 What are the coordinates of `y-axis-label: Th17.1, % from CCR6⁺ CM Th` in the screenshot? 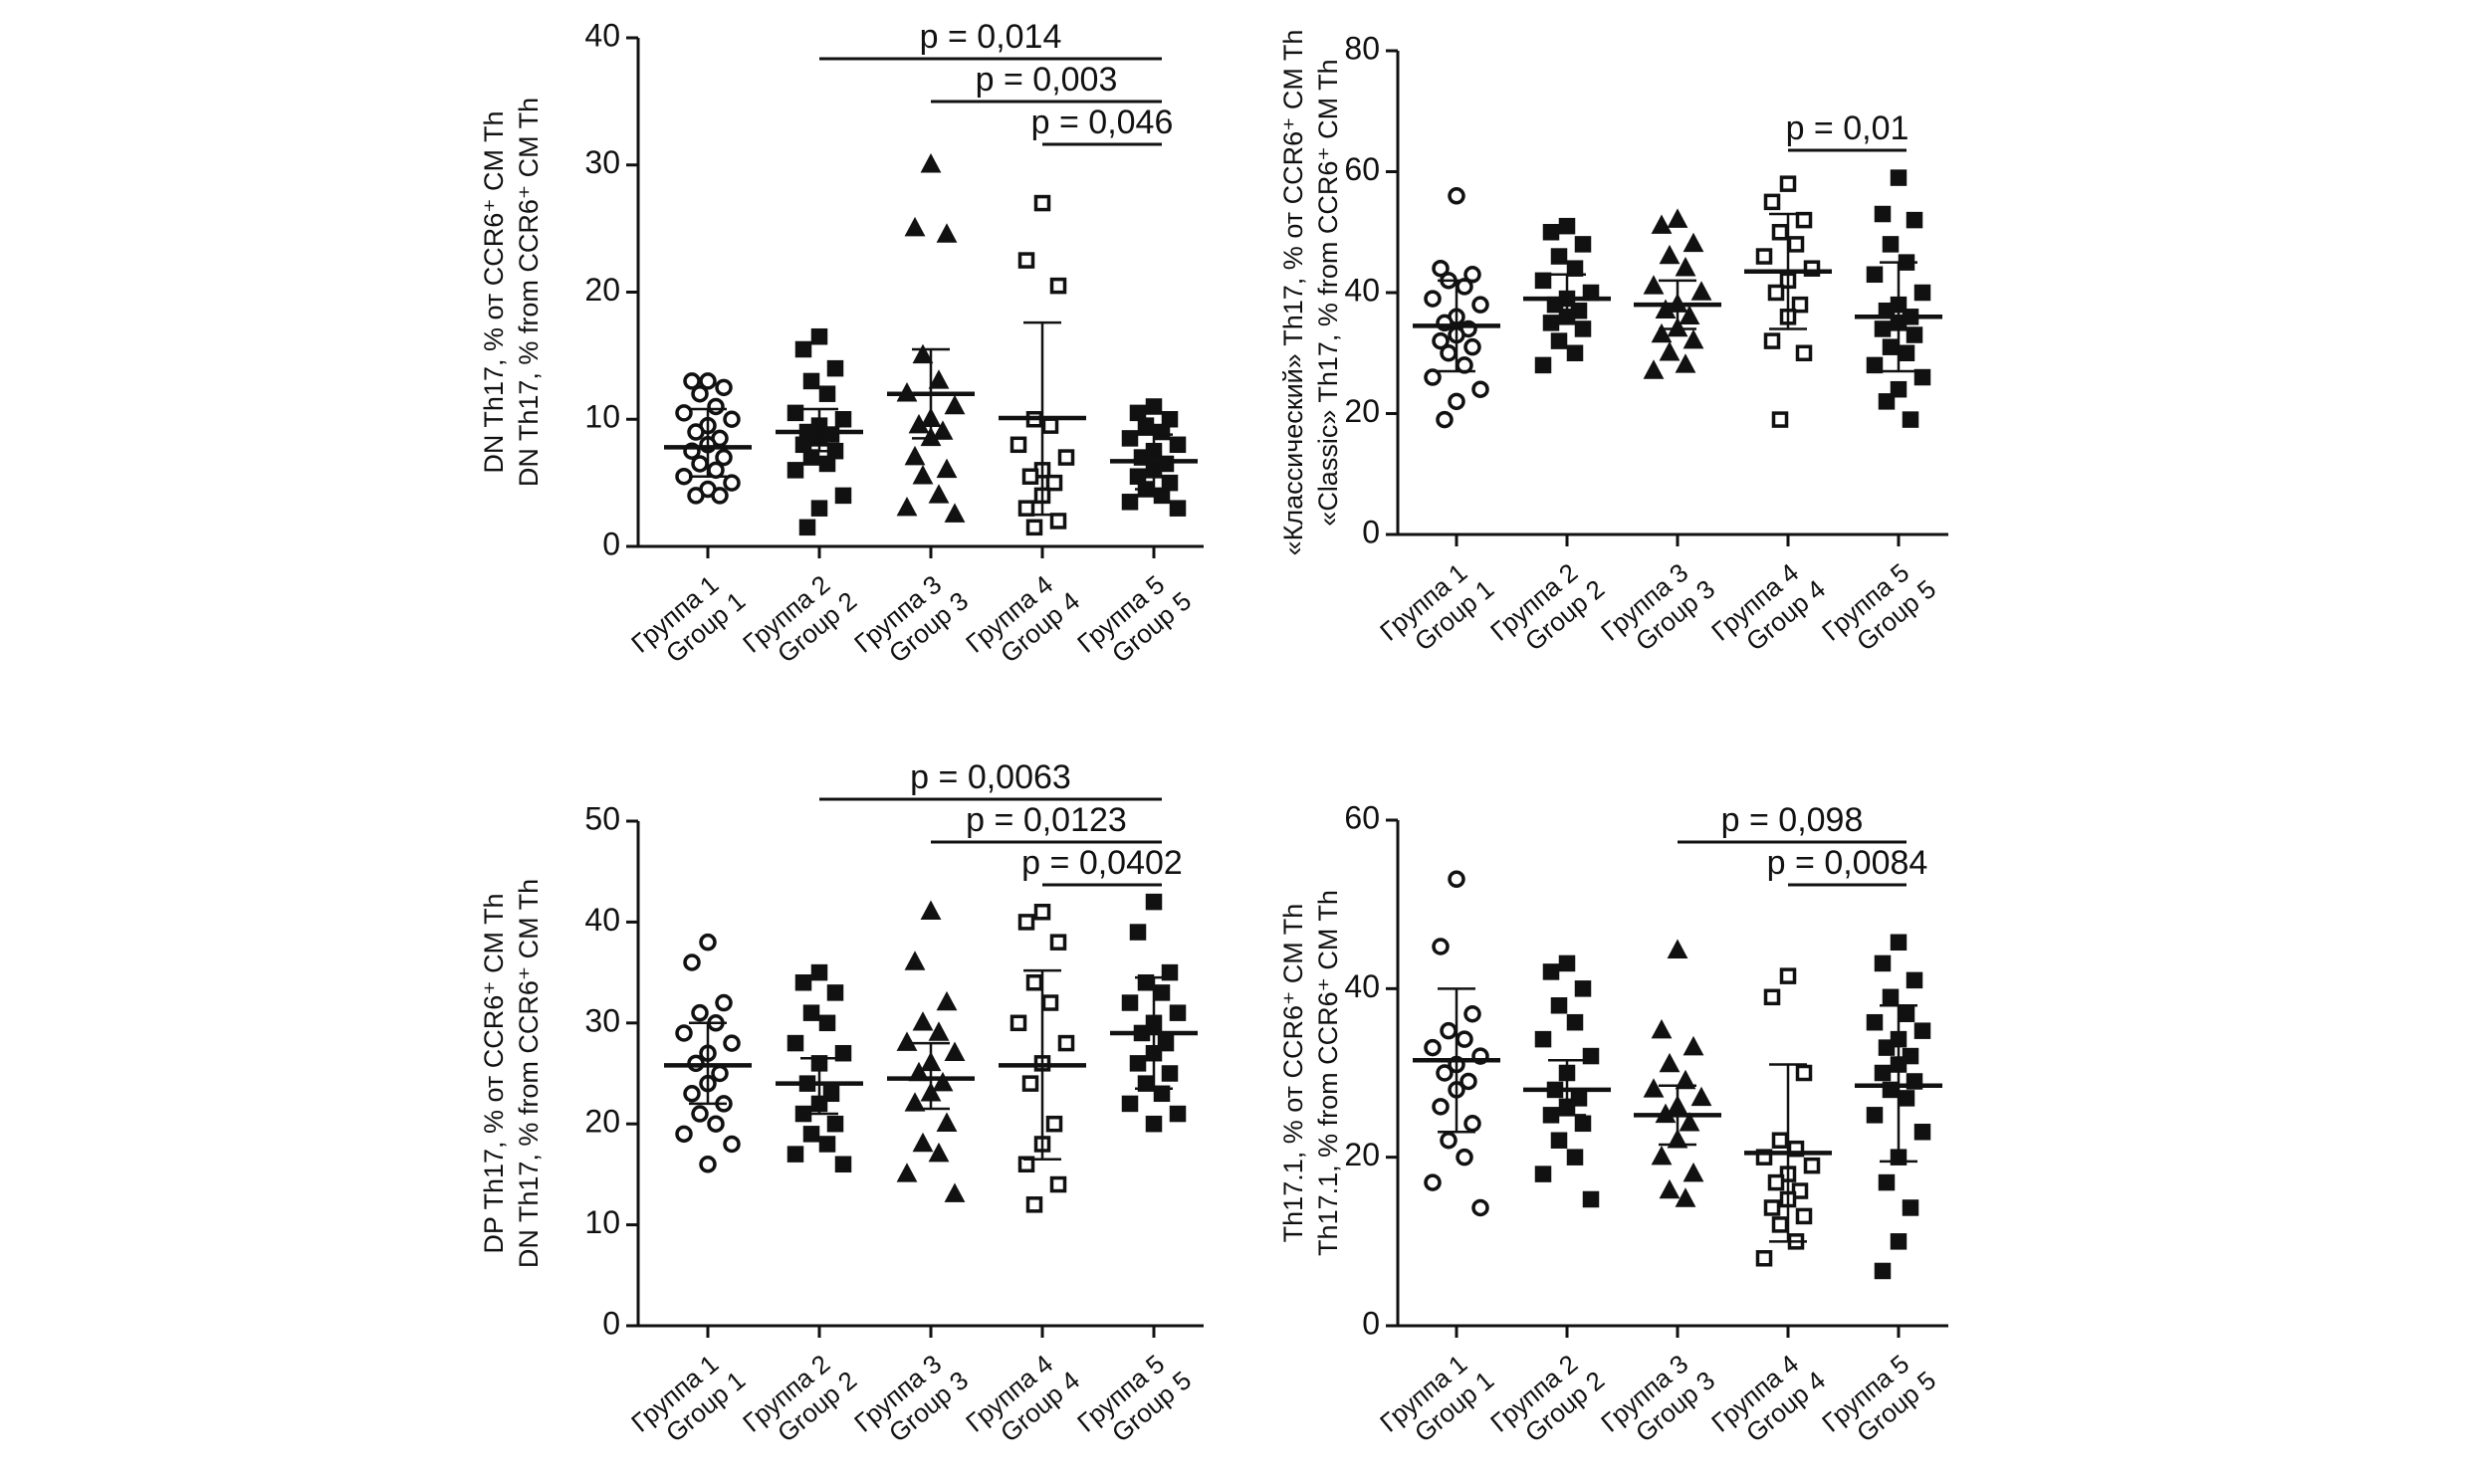 It's located at (1328, 1073).